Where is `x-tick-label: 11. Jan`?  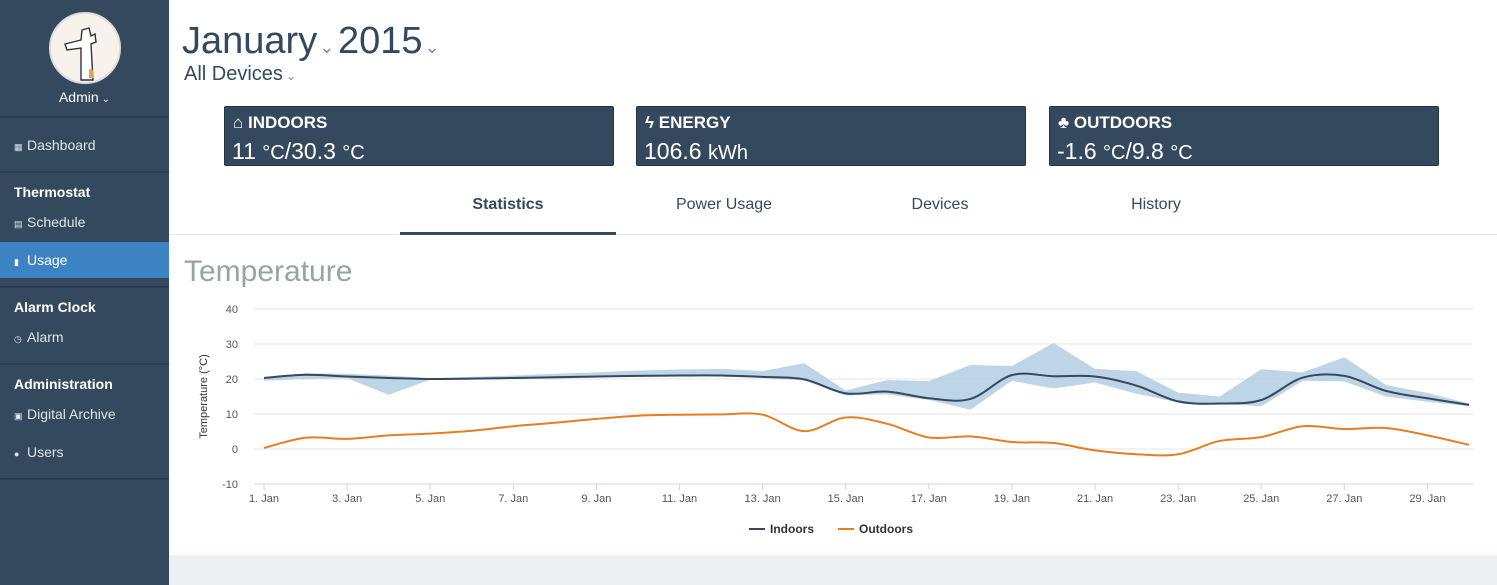
x-tick-label: 11. Jan is located at coordinates (679, 499).